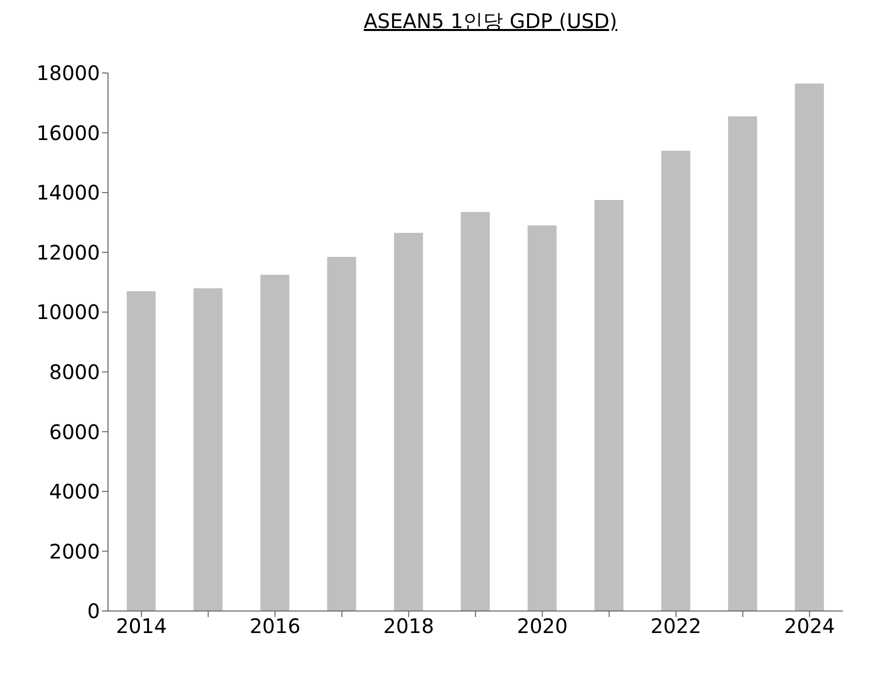 The image size is (871, 680). Describe the element at coordinates (93, 611) in the screenshot. I see `y-tick-label: 0` at that location.